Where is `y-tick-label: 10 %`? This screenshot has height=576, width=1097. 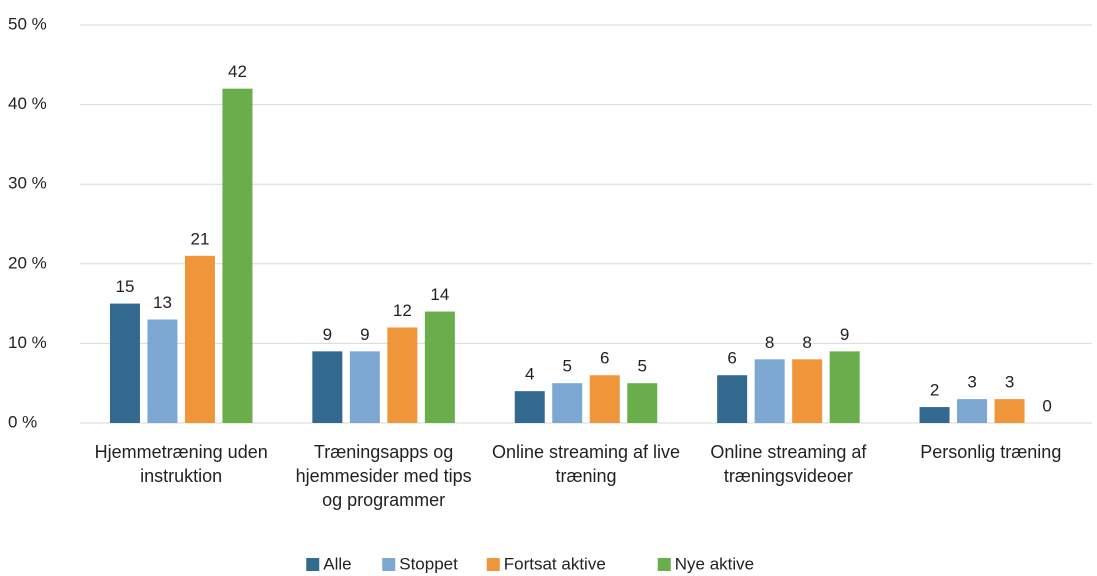
y-tick-label: 10 % is located at coordinates (27, 342).